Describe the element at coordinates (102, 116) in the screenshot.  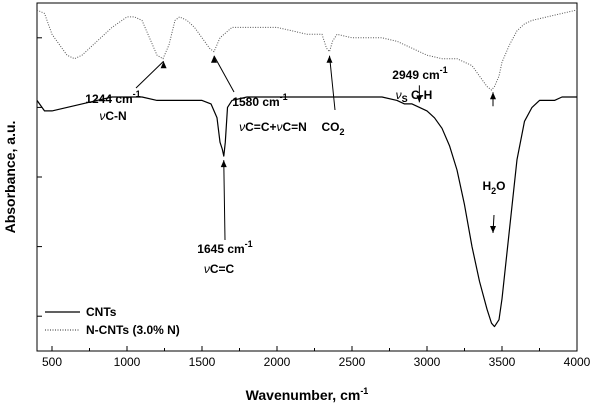
I see `ann-1244-nu: ν` at that location.